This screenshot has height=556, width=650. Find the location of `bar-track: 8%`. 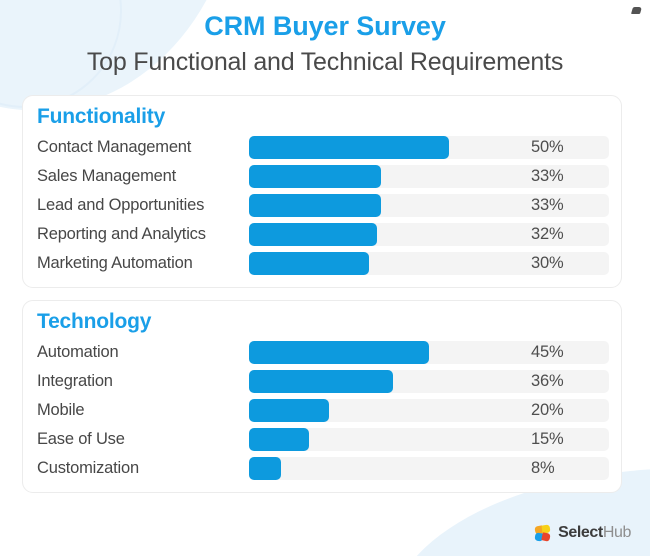

bar-track: 8% is located at coordinates (429, 468).